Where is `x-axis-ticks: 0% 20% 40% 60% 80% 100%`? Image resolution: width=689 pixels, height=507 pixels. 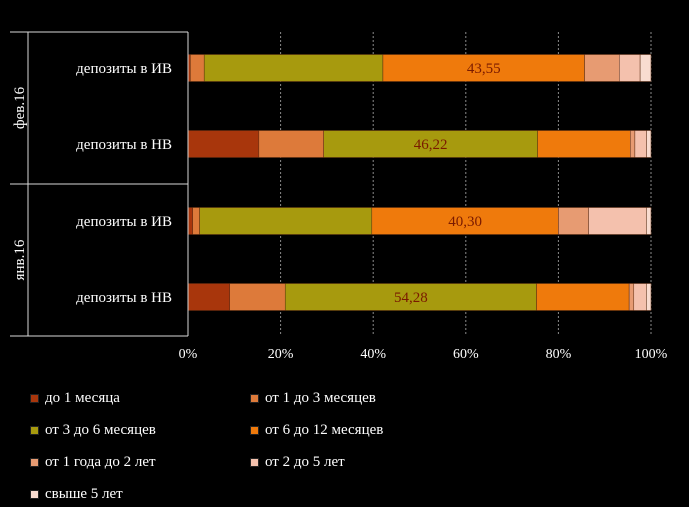
x-axis-ticks: 0% 20% 40% 60% 80% 100% is located at coordinates (423, 354).